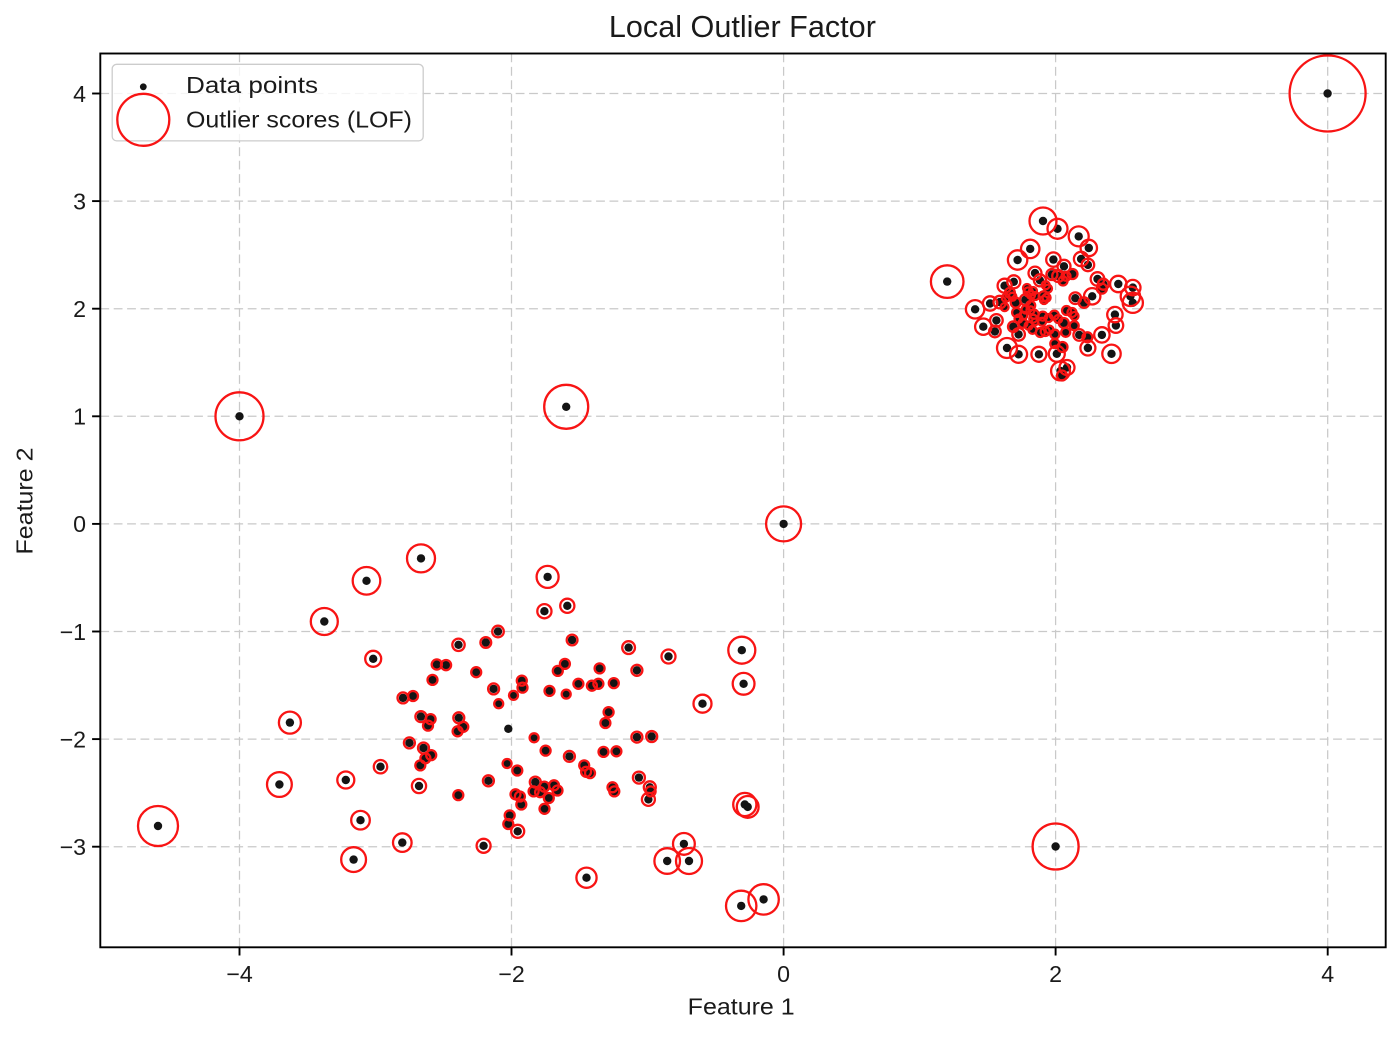 The height and width of the screenshot is (1040, 1400). Describe the element at coordinates (79, 201) in the screenshot. I see `svg-text: 3` at that location.